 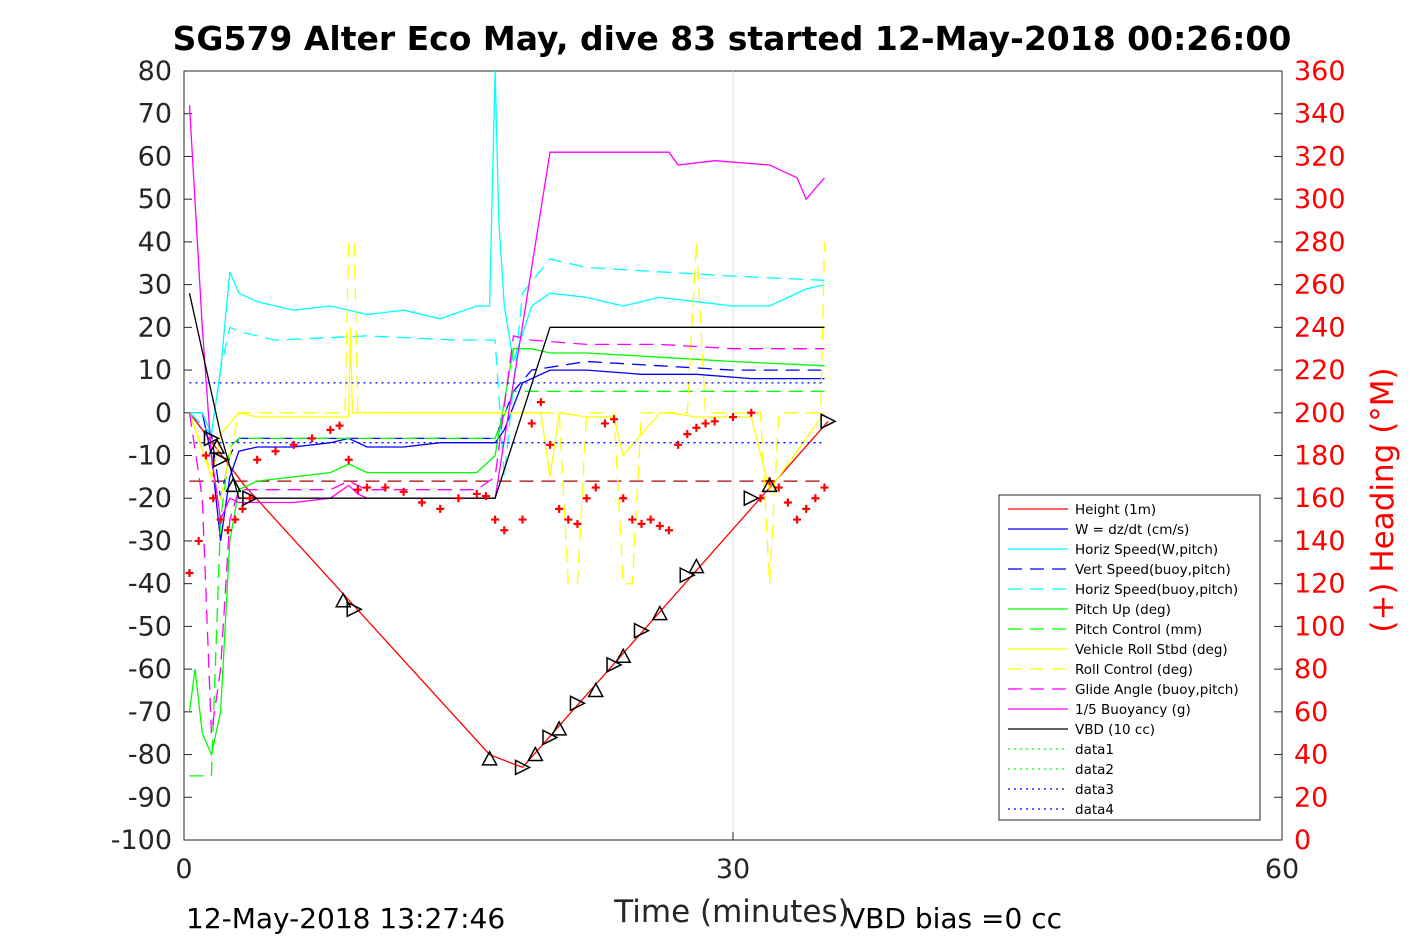 What do you see at coordinates (1311, 755) in the screenshot?
I see `y-right-tick-label: 40` at bounding box center [1311, 755].